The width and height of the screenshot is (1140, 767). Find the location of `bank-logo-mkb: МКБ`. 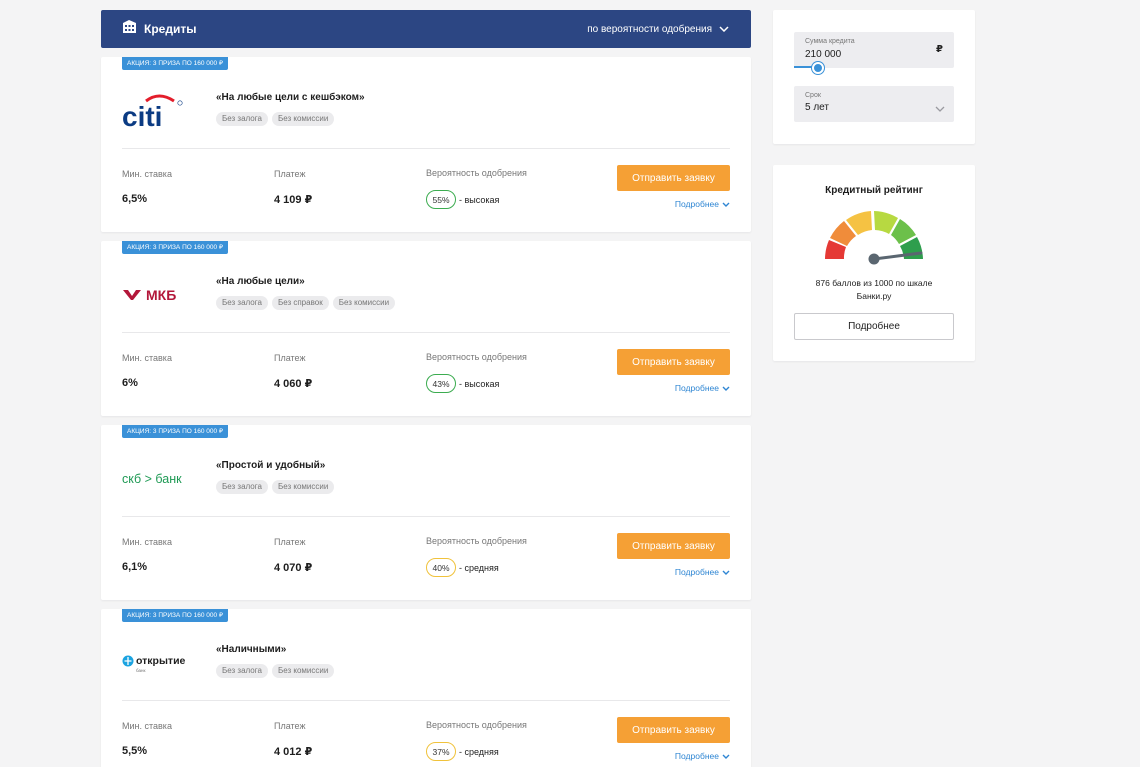

bank-logo-mkb: МКБ is located at coordinates (155, 295).